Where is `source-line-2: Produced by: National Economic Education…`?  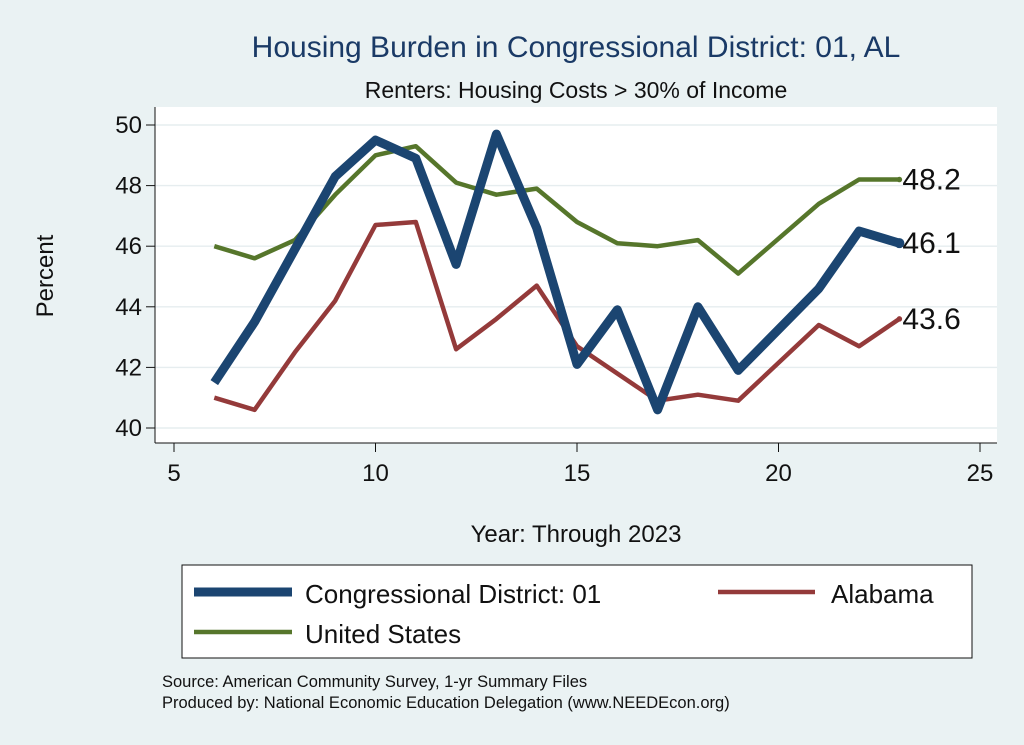
source-line-2: Produced by: National Economic Education… is located at coordinates (446, 703).